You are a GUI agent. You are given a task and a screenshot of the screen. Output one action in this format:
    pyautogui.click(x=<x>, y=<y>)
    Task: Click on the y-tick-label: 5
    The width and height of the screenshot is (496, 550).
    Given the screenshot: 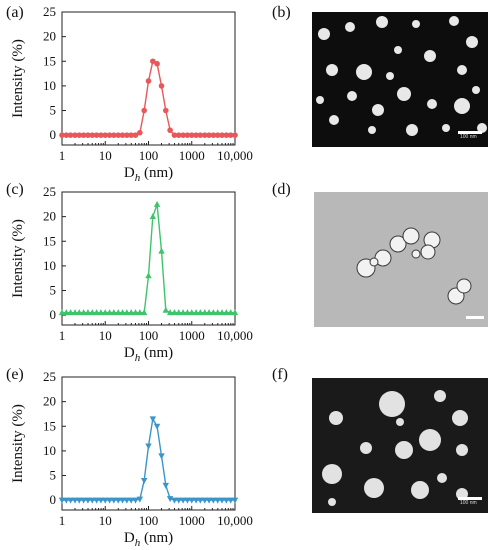 What is the action you would take?
    pyautogui.click(x=53, y=110)
    